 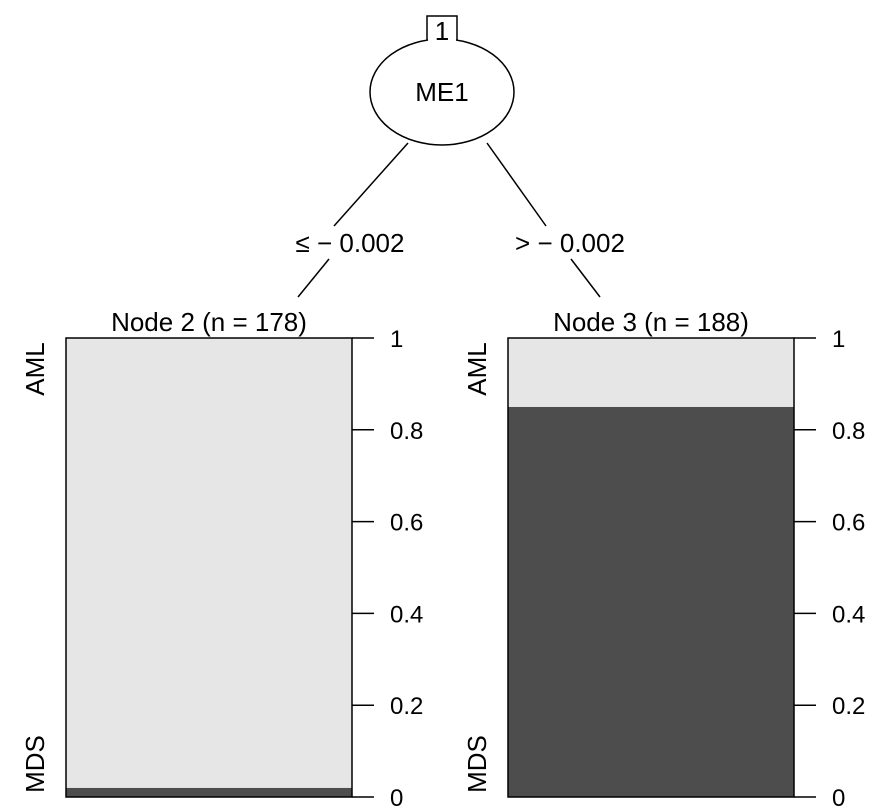 What do you see at coordinates (371, 184) in the screenshot?
I see `edge-left-upper` at bounding box center [371, 184].